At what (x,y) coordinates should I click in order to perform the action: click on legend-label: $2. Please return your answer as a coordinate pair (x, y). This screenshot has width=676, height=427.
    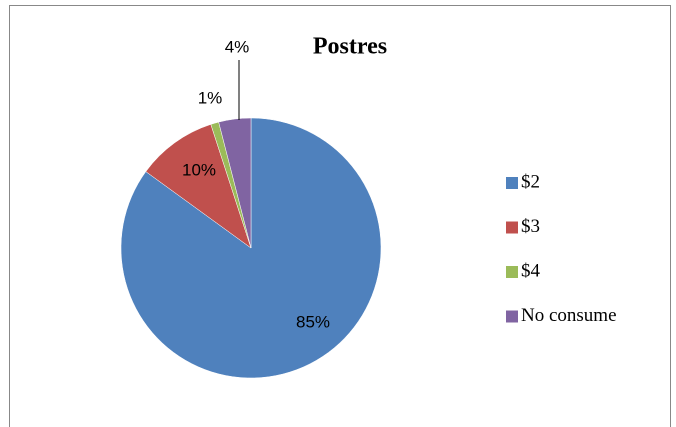
    Looking at the image, I should click on (530, 181).